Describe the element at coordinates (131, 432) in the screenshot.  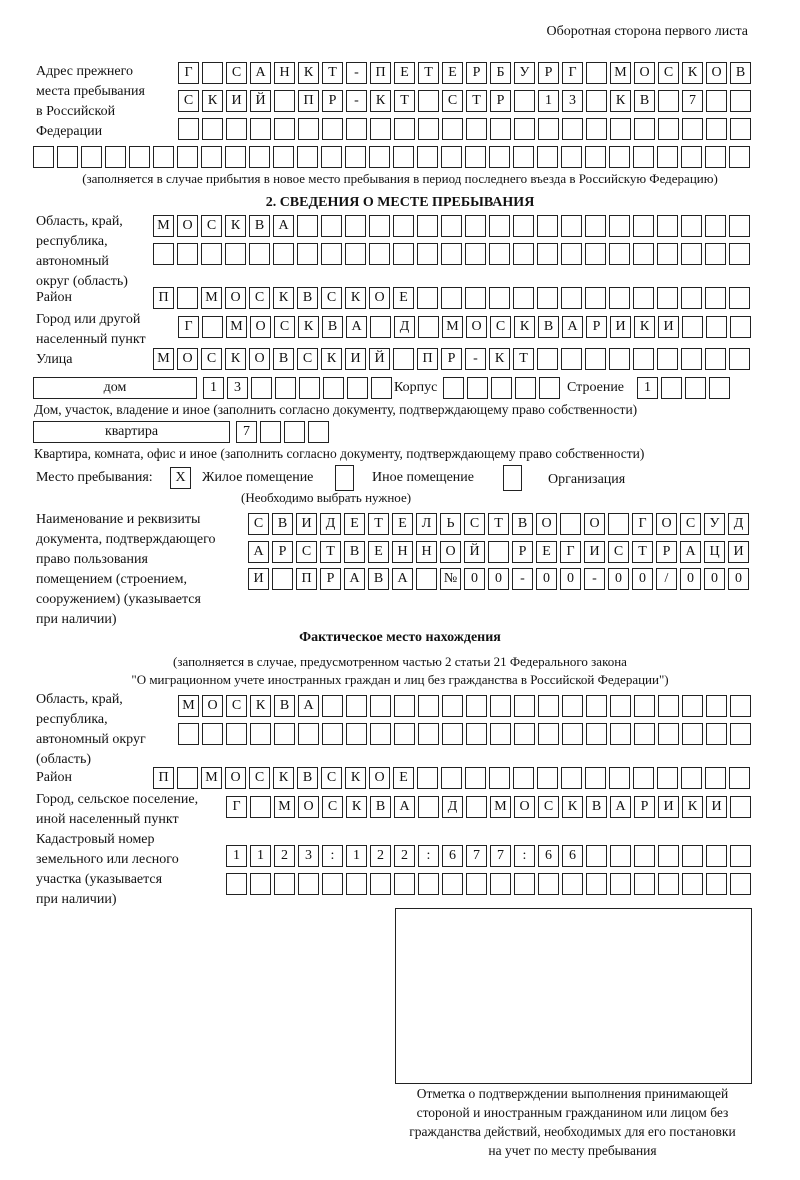
I see `apartment-type-field: квартира` at that location.